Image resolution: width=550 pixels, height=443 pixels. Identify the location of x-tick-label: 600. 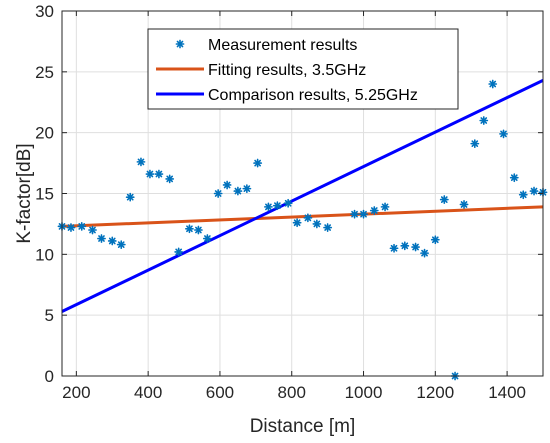
(220, 392).